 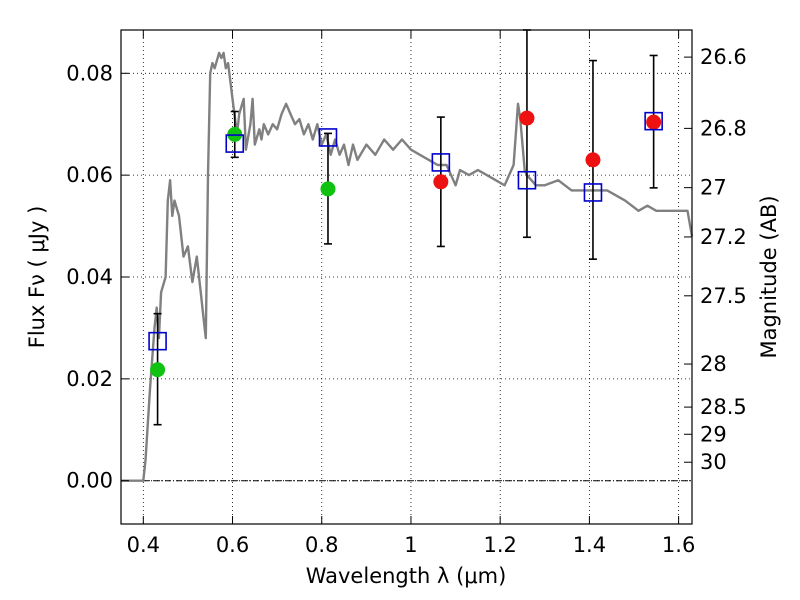 What do you see at coordinates (232, 545) in the screenshot?
I see `x-tick-label-1: 0.6` at bounding box center [232, 545].